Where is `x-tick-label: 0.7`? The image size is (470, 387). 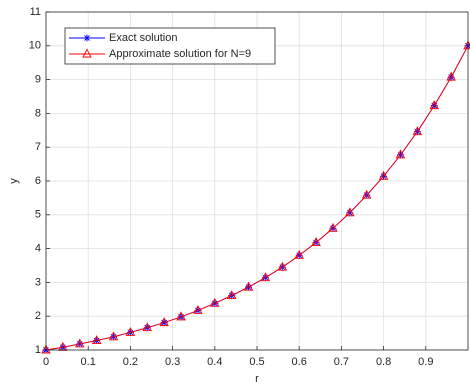
x-tick-label: 0.7 is located at coordinates (341, 362).